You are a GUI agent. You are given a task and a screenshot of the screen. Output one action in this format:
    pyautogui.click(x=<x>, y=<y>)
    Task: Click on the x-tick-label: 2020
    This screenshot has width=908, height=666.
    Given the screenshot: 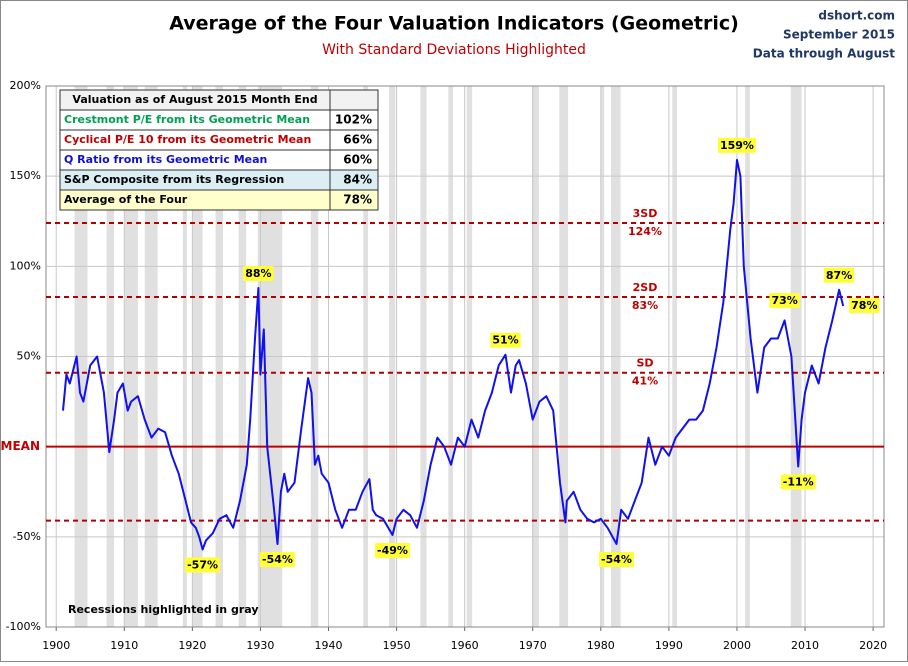 What is the action you would take?
    pyautogui.click(x=873, y=645)
    